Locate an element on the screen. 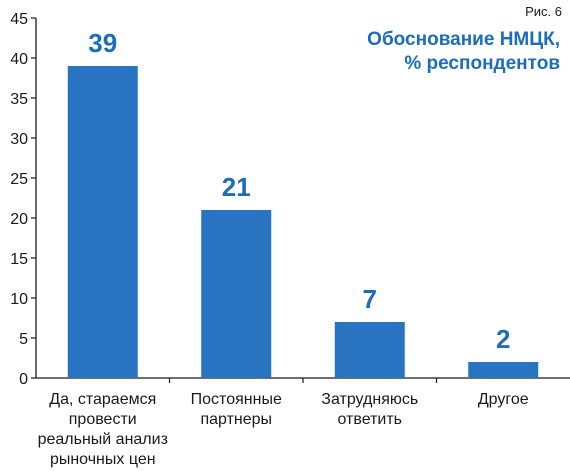 Image resolution: width=570 pixels, height=471 pixels. bar-value-label: 2 is located at coordinates (503, 339).